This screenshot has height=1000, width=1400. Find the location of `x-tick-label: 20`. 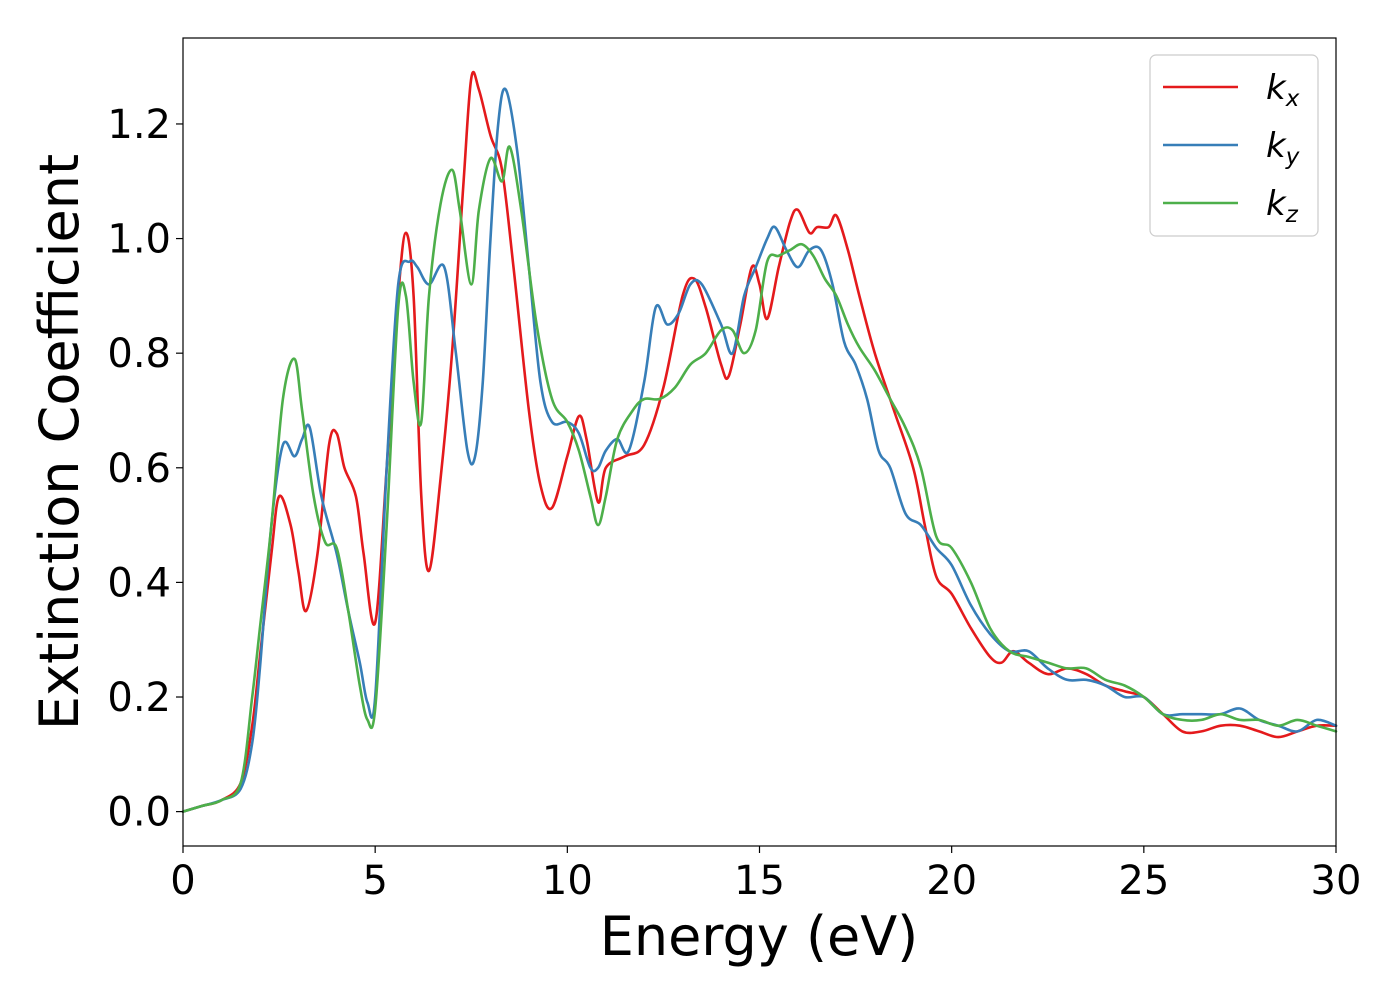

x-tick-label: 20 is located at coordinates (951, 881).